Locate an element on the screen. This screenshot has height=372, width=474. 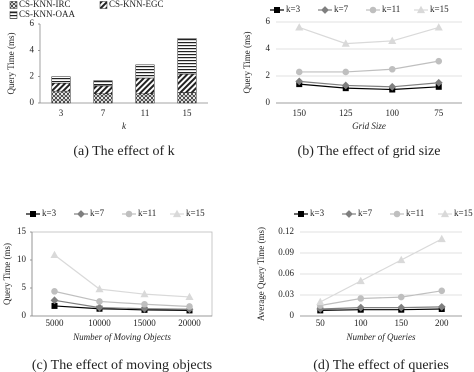
x-tick-label: 50 is located at coordinates (321, 323).